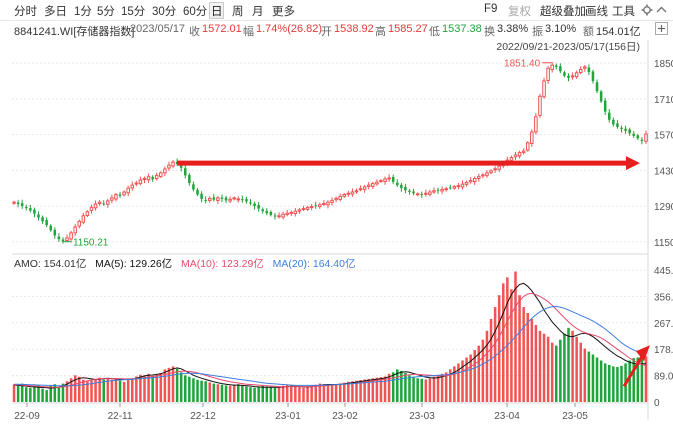 This screenshot has height=432, width=673. I want to click on ma5-value: MA(5): 129.26亿, so click(134, 264).